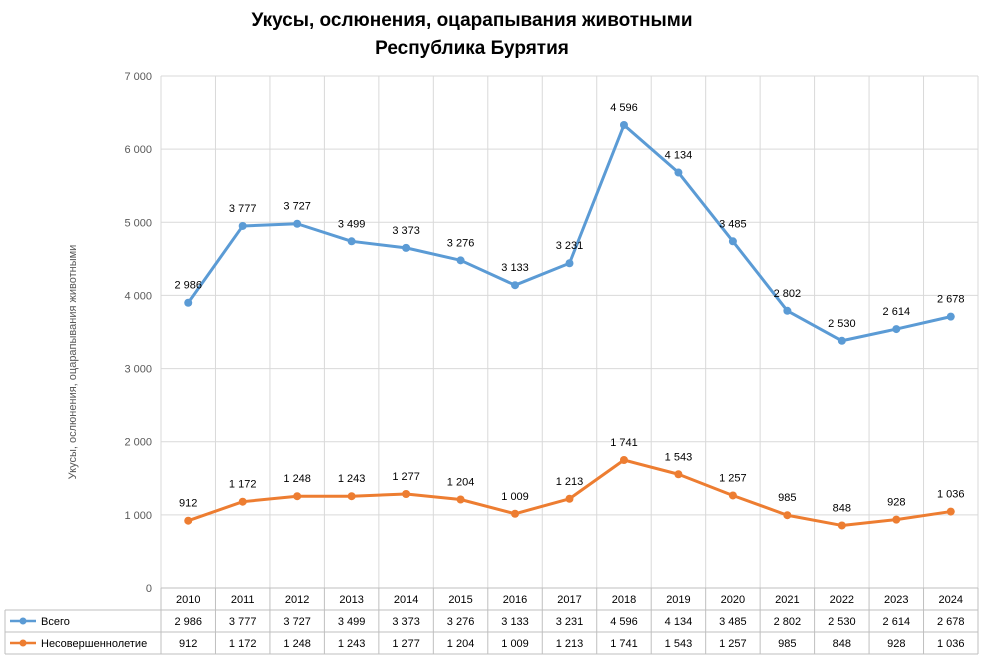 This screenshot has height=655, width=987. What do you see at coordinates (624, 108) in the screenshot?
I see `data-label: 4 596` at bounding box center [624, 108].